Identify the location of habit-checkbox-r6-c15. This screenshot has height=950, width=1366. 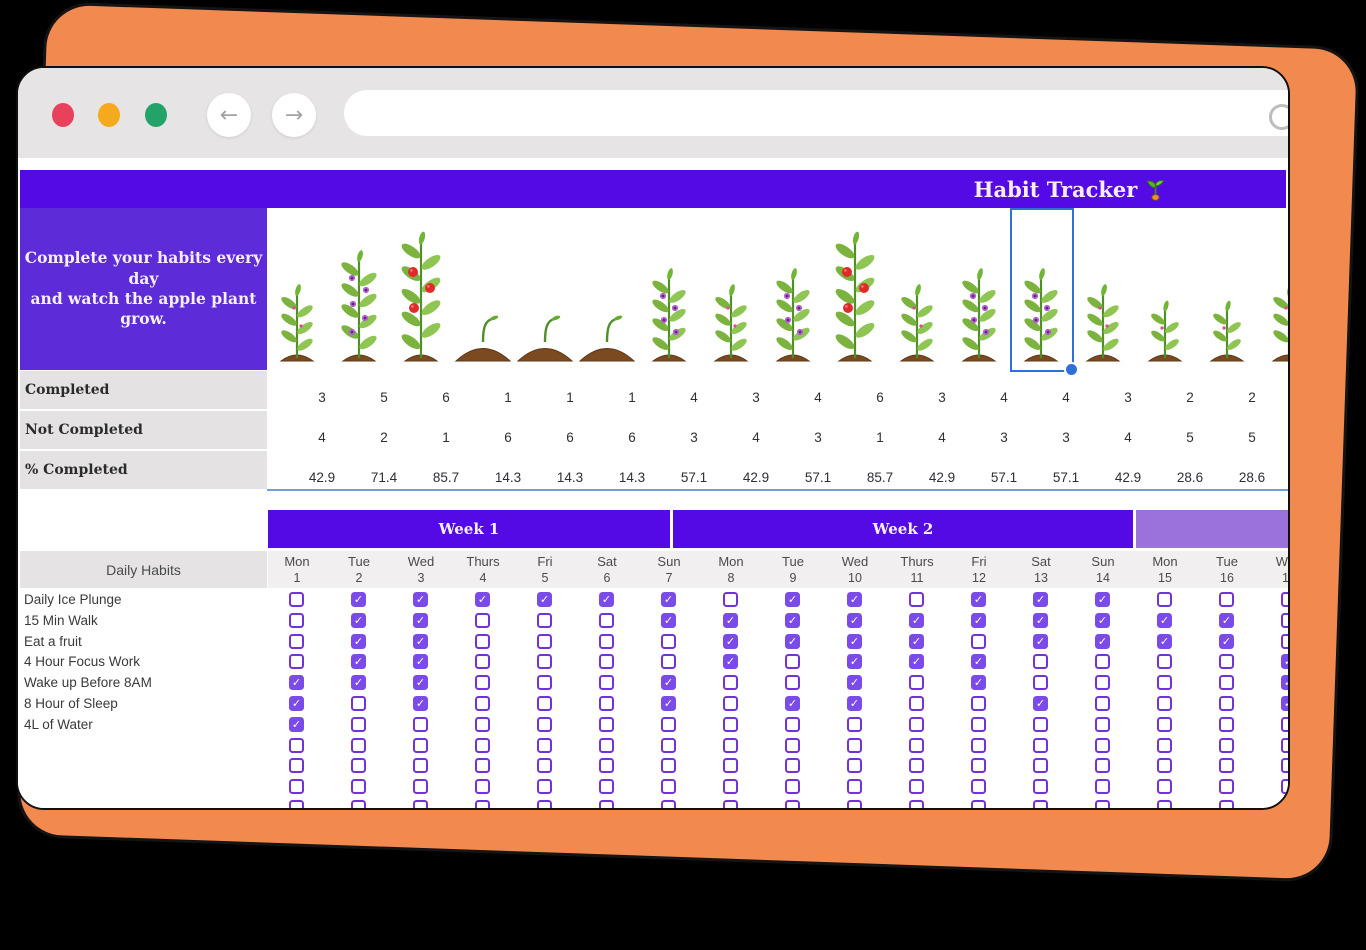
(1164, 703).